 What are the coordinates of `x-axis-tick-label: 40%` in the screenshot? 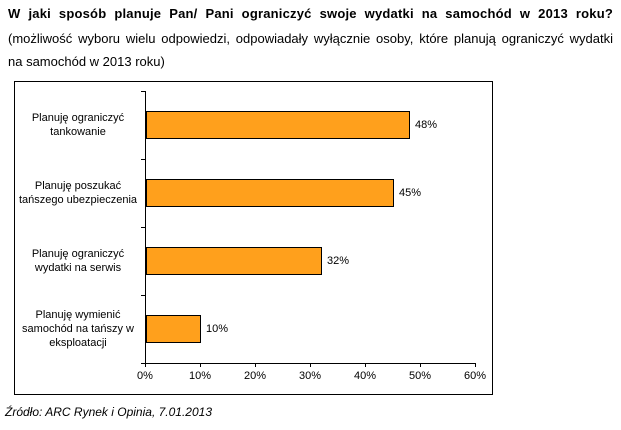 It's located at (365, 376).